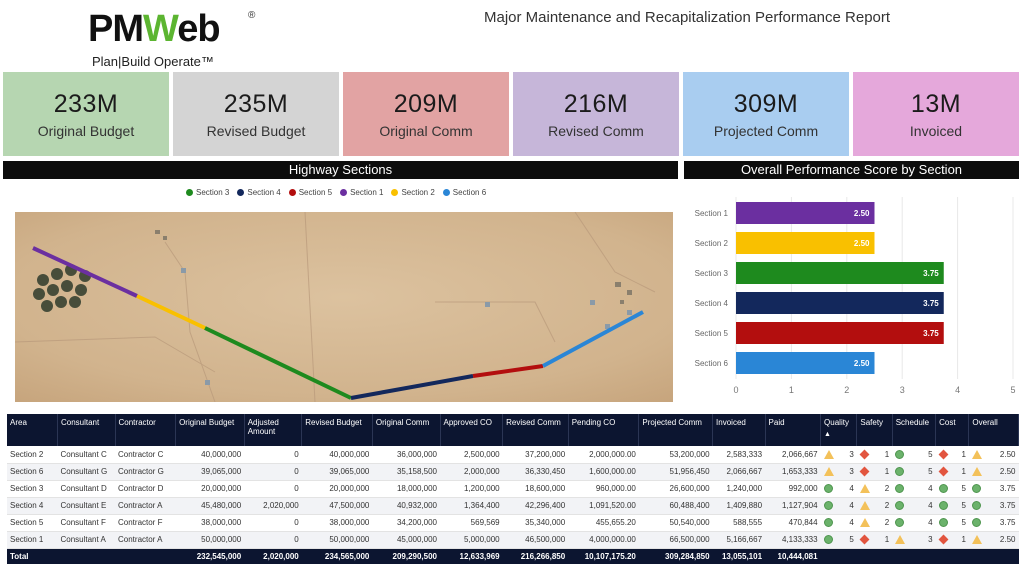 The width and height of the screenshot is (1024, 581). I want to click on cell-area: Section 5, so click(32, 523).